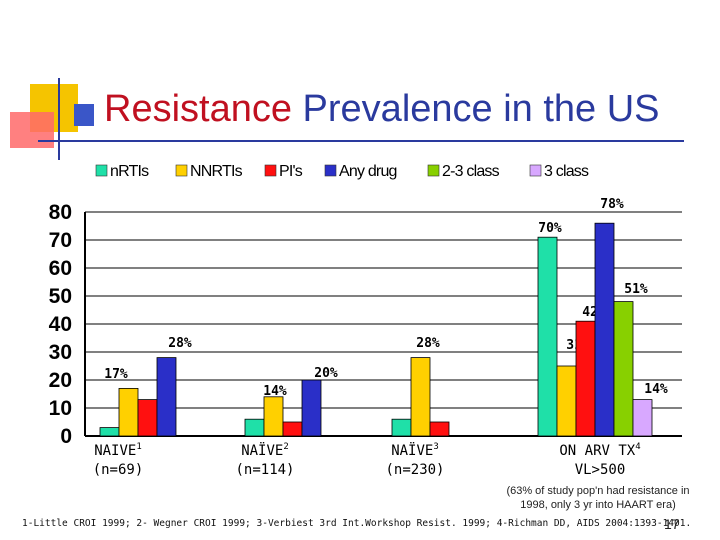 Image resolution: width=720 pixels, height=540 pixels. I want to click on legend-label: Any drug, so click(368, 171).